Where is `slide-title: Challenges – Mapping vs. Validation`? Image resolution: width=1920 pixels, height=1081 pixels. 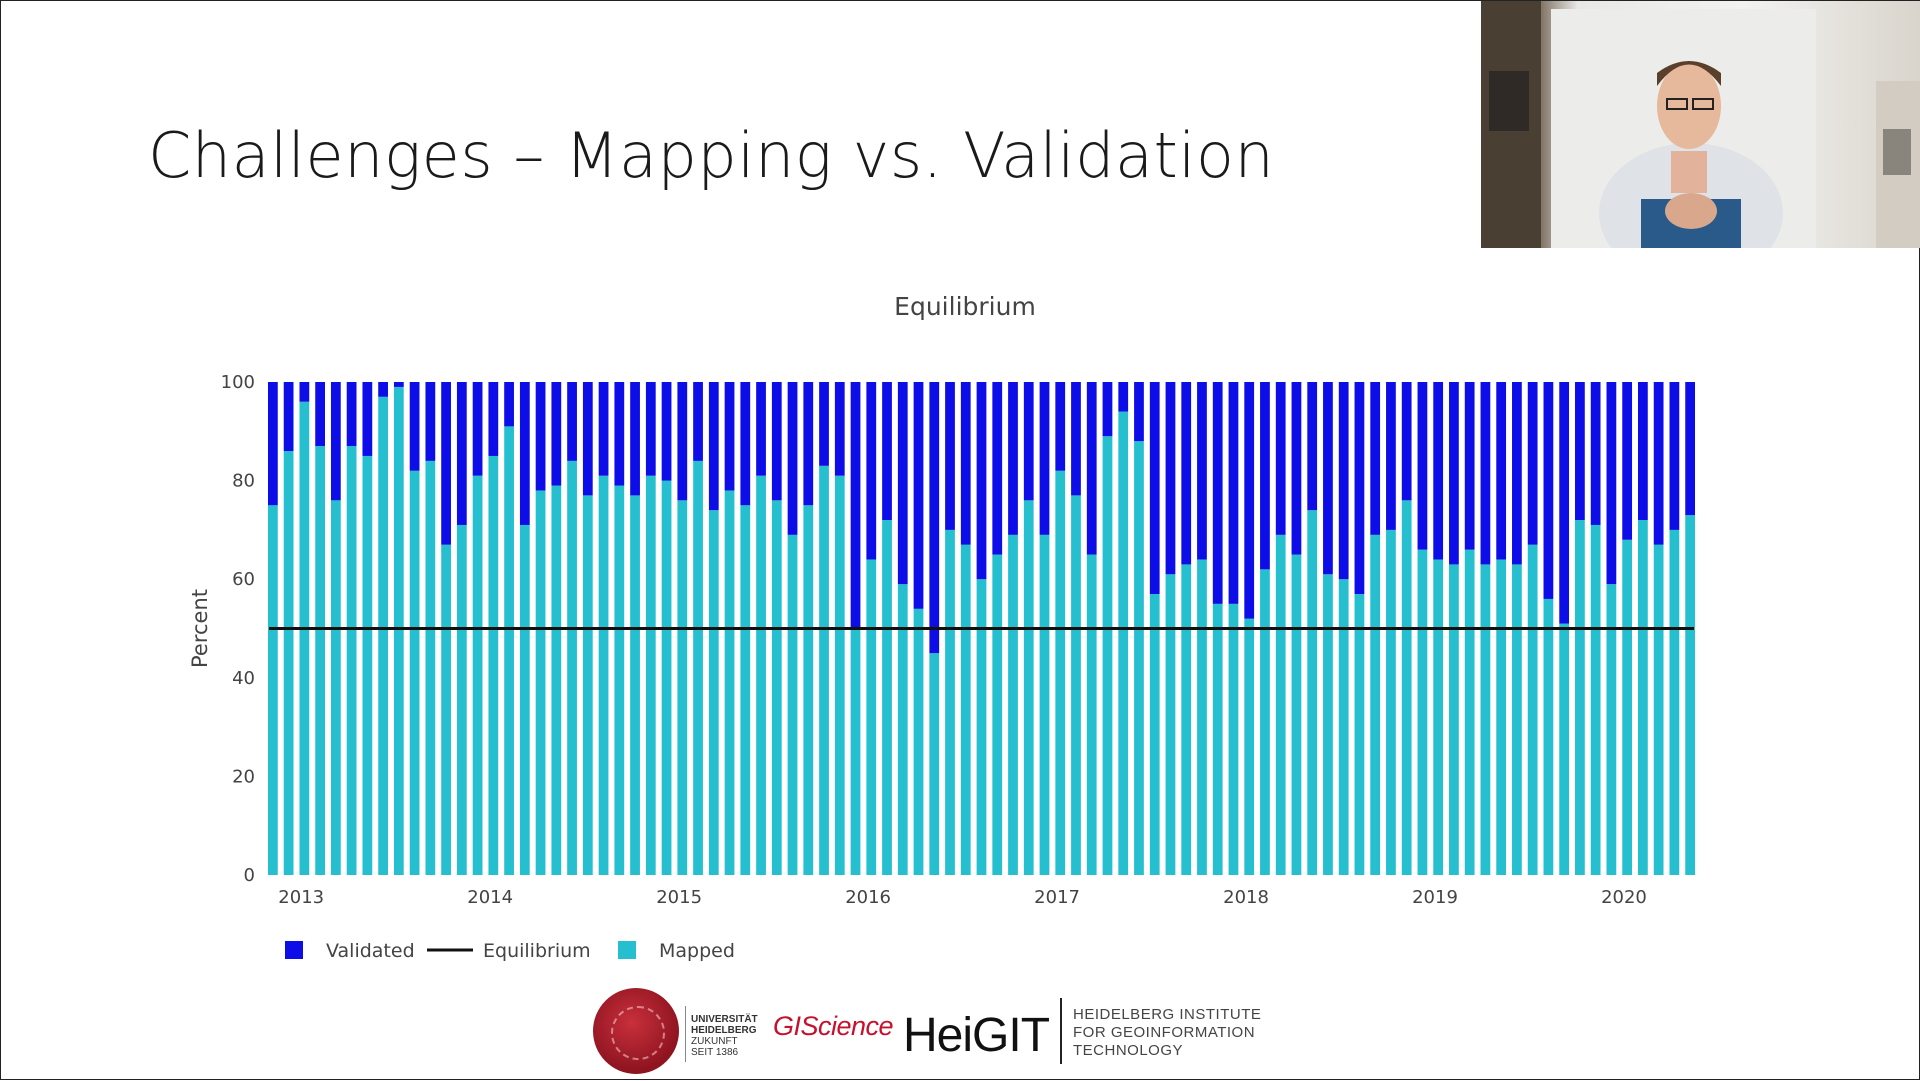 slide-title: Challenges – Mapping vs. Validation is located at coordinates (711, 155).